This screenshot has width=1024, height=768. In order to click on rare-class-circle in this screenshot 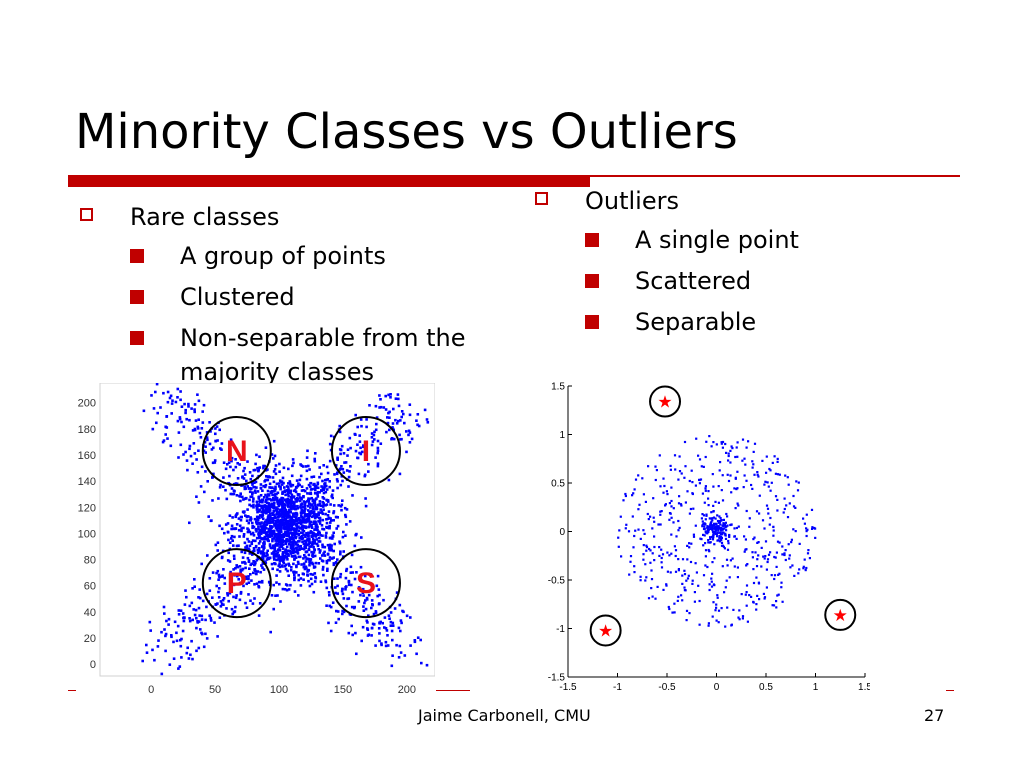, I will do `click(236, 451)`.